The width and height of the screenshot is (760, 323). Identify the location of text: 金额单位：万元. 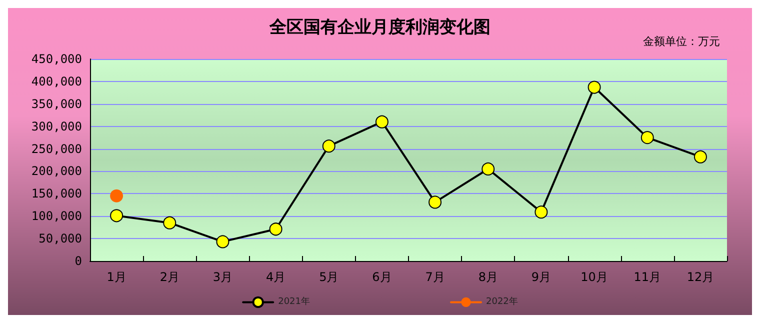
(681, 41).